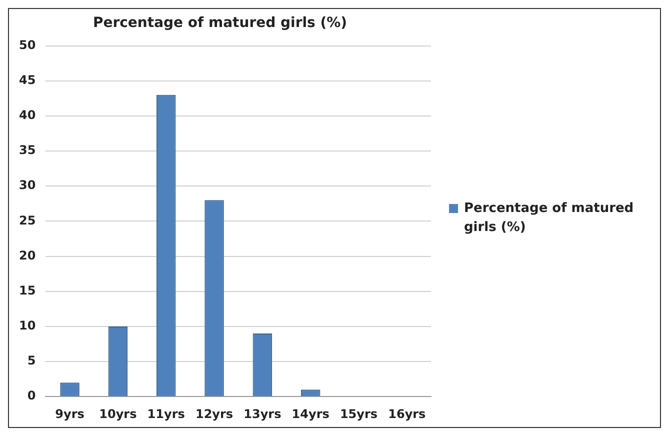 This screenshot has height=436, width=669. I want to click on x-tick-label: 13yrs, so click(263, 413).